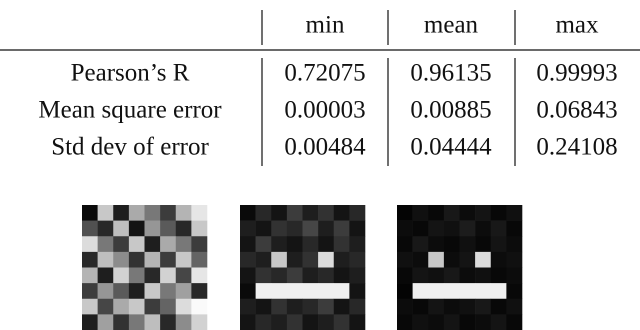 This screenshot has height=330, width=640. What do you see at coordinates (325, 147) in the screenshot?
I see `cell: 0.00484` at bounding box center [325, 147].